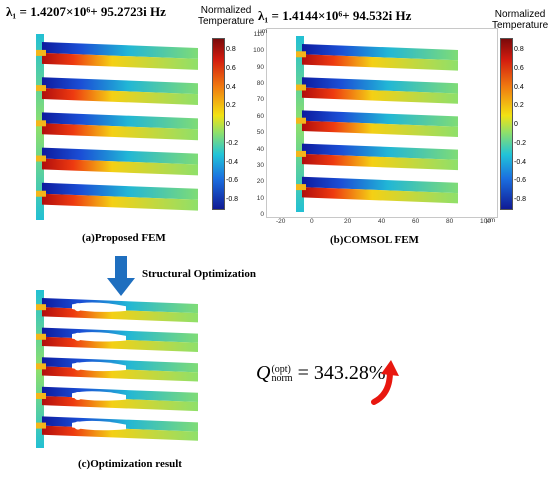 The image size is (550, 496). Describe the element at coordinates (260, 149) in the screenshot. I see `y-tick-label: 40` at that location.